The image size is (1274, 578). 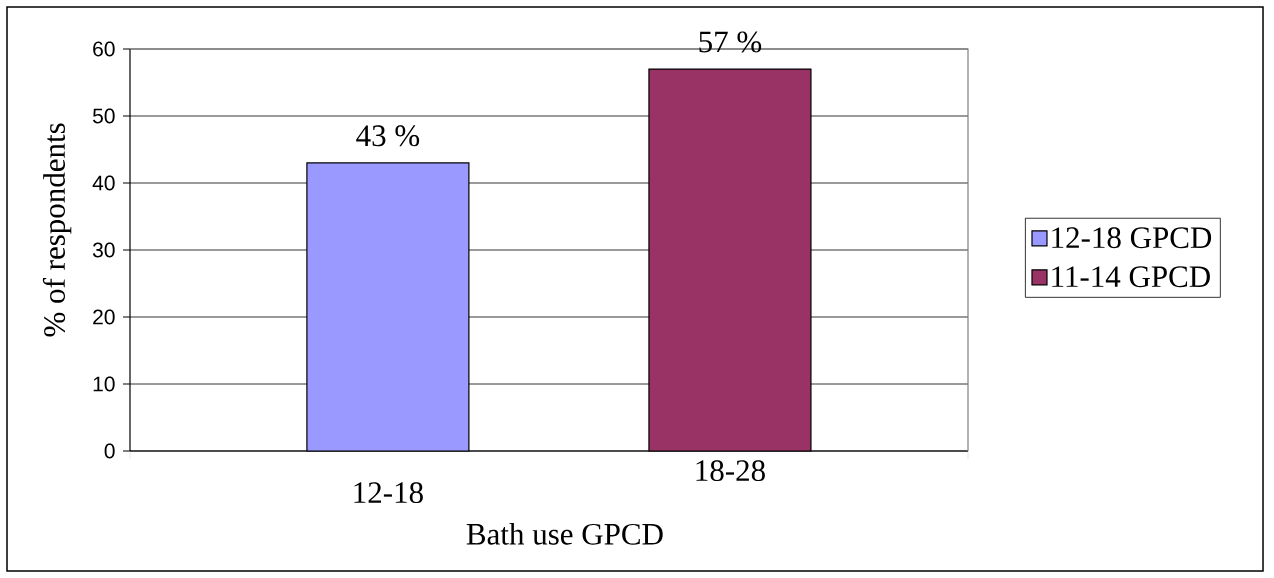 What do you see at coordinates (109, 451) in the screenshot?
I see `y-tick-label: 0` at bounding box center [109, 451].